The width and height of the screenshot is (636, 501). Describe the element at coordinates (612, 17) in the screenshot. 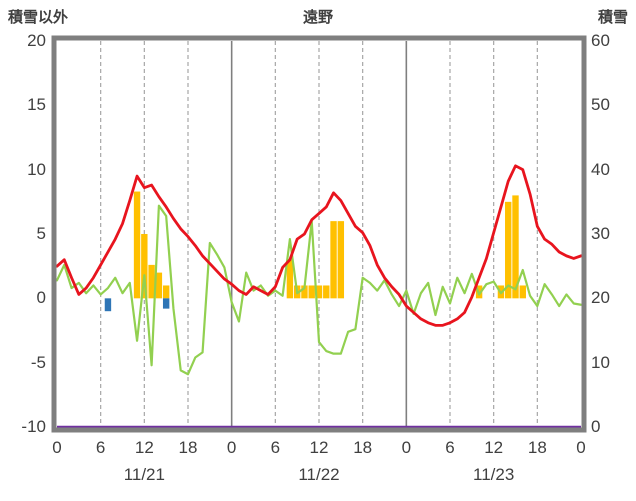

I see `right-axis-title: 積雪` at that location.